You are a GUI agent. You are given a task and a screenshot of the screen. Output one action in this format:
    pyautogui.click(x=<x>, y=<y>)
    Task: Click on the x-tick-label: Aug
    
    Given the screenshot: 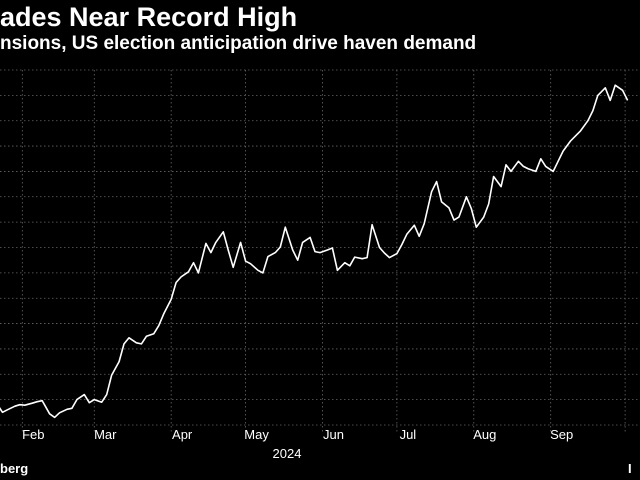 What is the action you would take?
    pyautogui.click(x=484, y=434)
    